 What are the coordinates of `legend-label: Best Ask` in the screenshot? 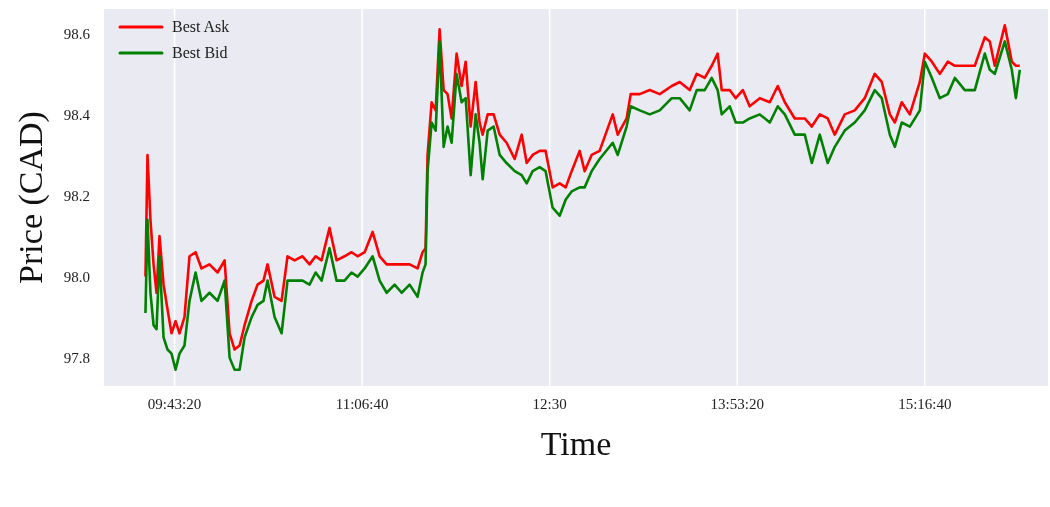 It's located at (201, 27).